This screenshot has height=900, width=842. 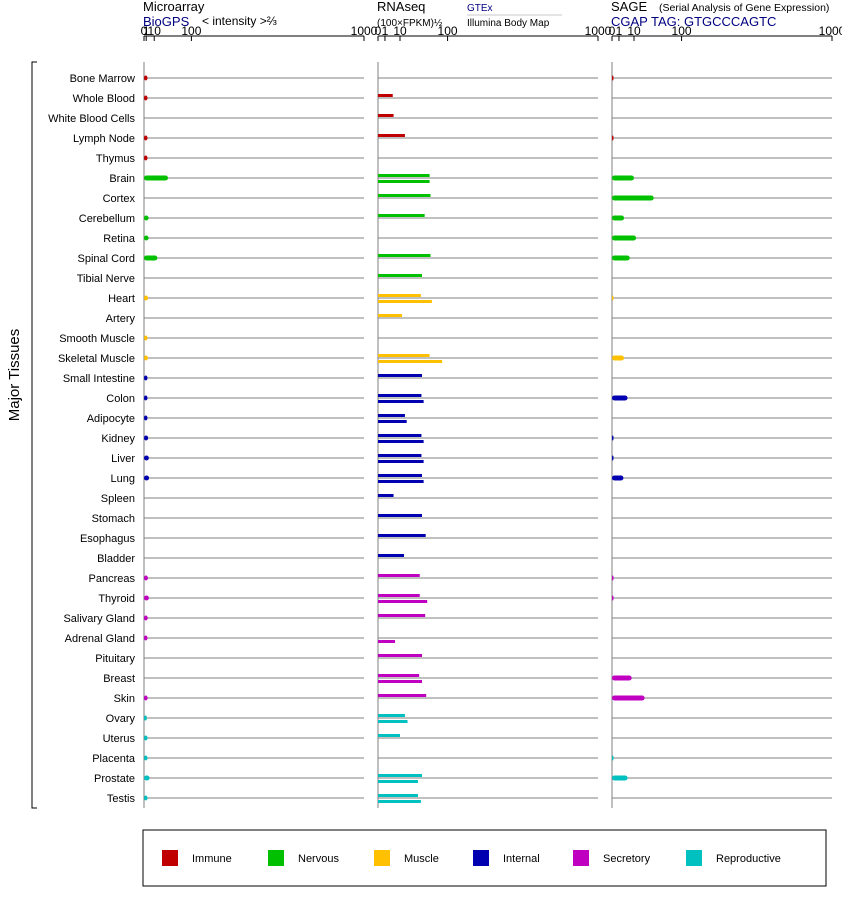 I want to click on tissue-bracket, so click(x=34, y=435).